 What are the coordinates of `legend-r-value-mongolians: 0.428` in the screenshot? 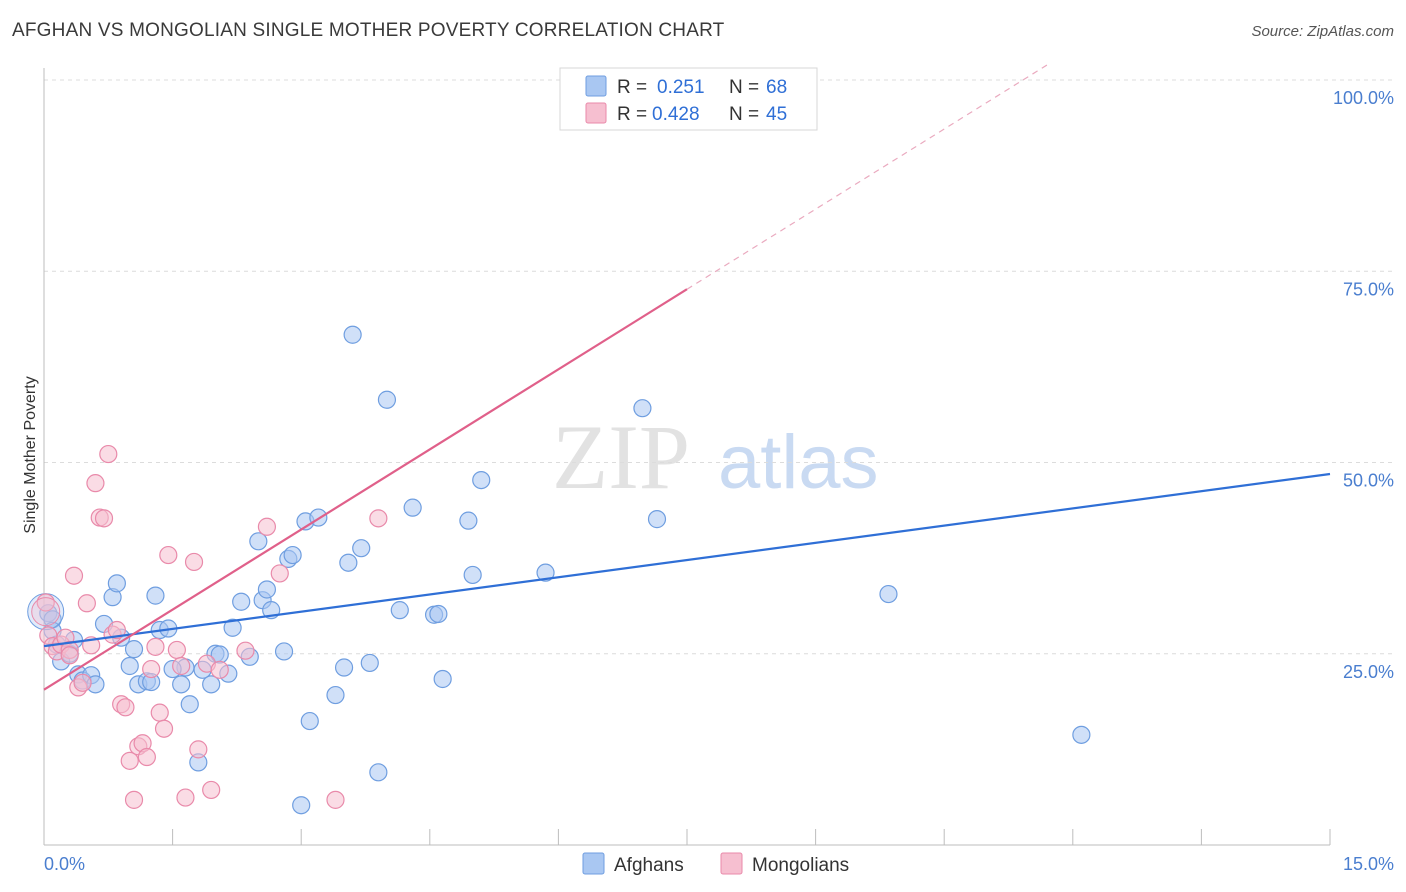 It's located at (676, 114).